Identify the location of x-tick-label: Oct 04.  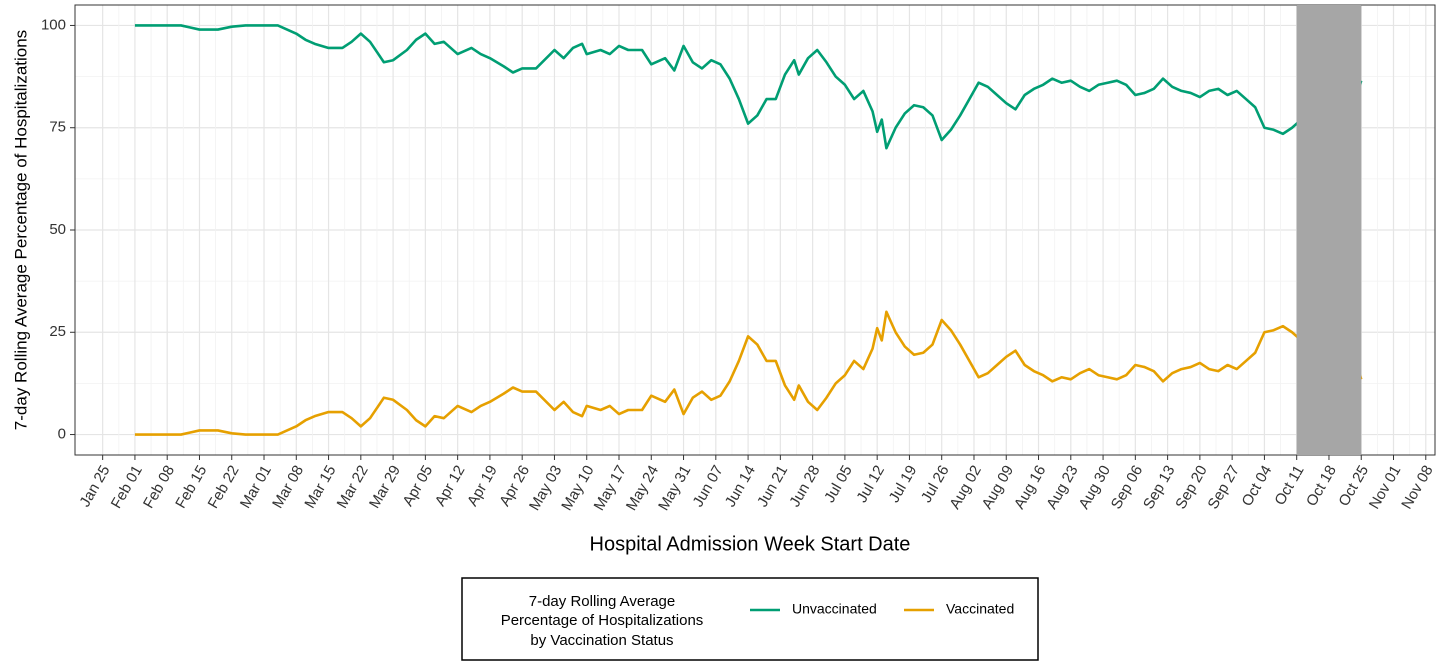
(1257, 485).